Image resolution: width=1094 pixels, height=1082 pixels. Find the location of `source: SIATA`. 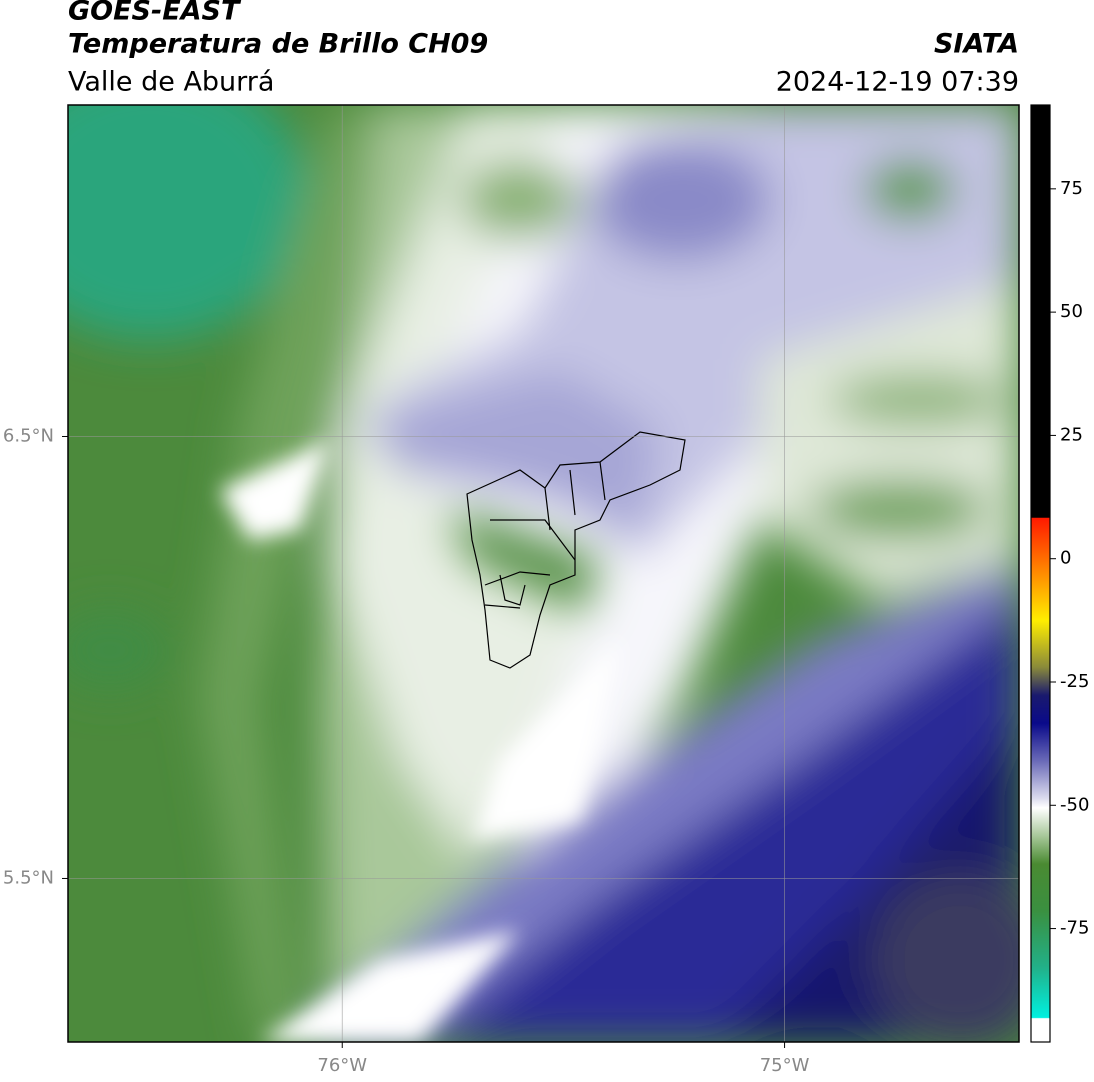

source: SIATA is located at coordinates (976, 44).